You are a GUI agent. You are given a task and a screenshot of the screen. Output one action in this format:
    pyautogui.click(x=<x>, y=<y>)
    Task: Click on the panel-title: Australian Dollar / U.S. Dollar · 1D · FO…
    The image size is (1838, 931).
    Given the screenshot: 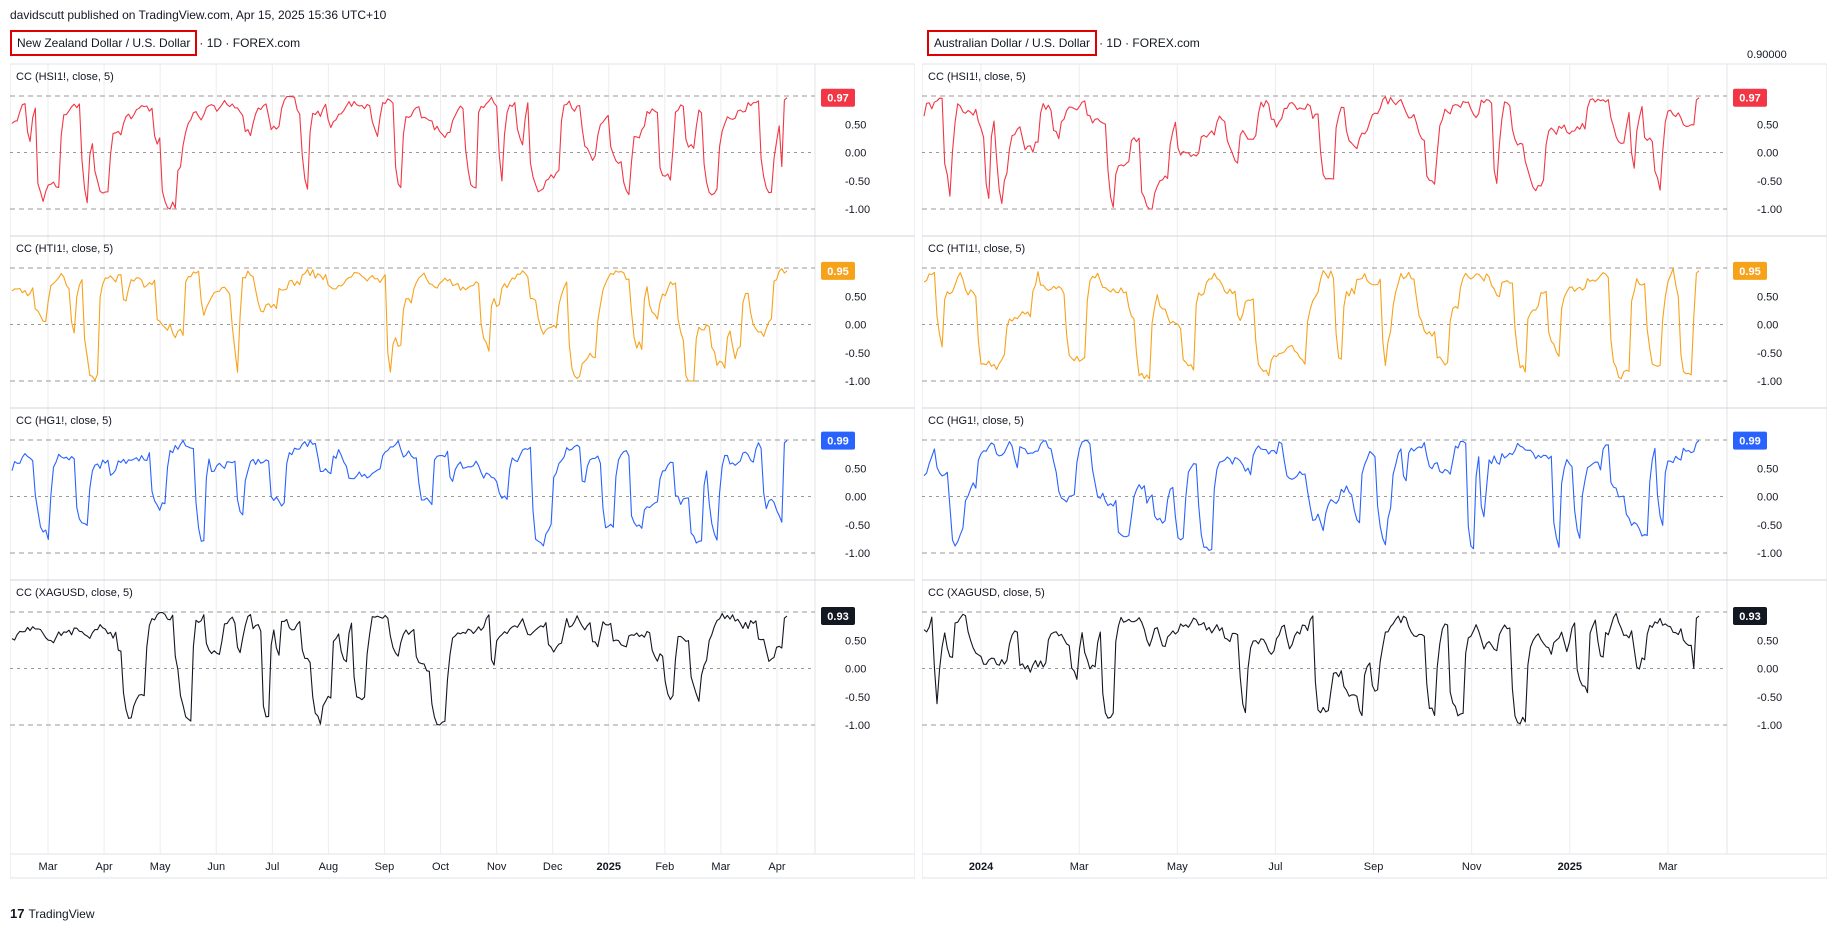 What is the action you would take?
    pyautogui.click(x=1063, y=43)
    